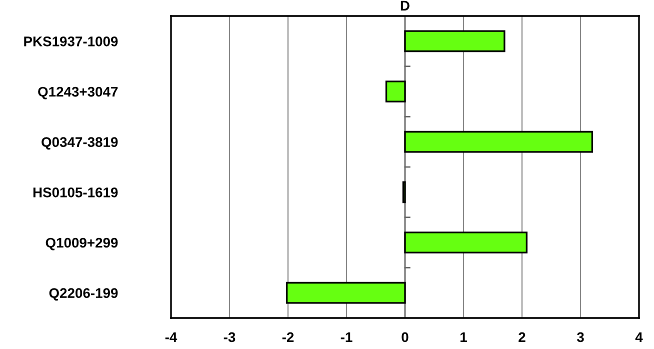 This screenshot has width=654, height=349. Describe the element at coordinates (171, 337) in the screenshot. I see `x-tick-label: -4` at that location.